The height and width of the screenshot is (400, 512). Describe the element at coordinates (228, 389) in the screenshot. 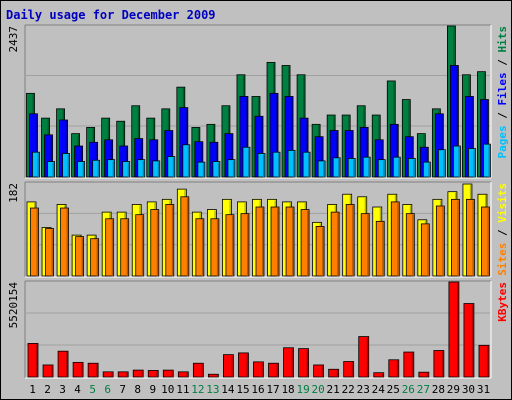

I see `day-label: 14` at that location.